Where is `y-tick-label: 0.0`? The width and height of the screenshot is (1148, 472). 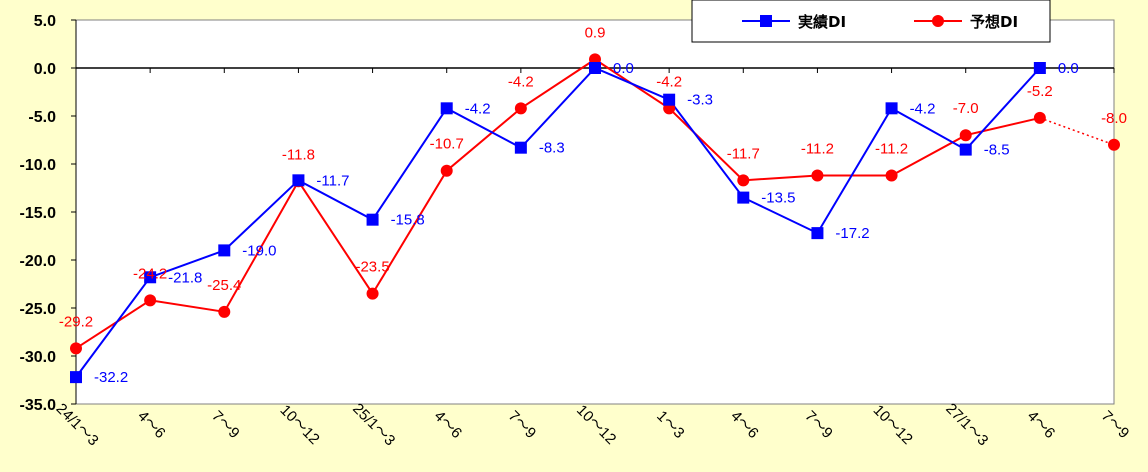 y-tick-label: 0.0 is located at coordinates (45, 69).